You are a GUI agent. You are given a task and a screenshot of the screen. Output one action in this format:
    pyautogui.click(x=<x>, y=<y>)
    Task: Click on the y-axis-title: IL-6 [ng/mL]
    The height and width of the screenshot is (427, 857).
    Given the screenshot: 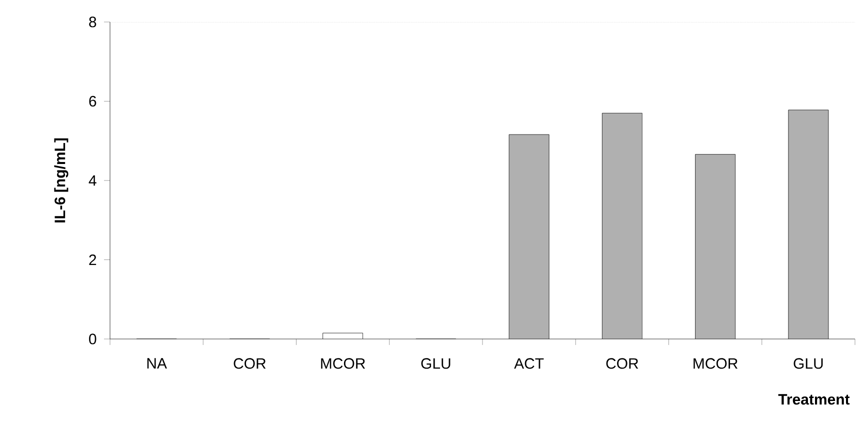 What is the action you would take?
    pyautogui.click(x=61, y=180)
    